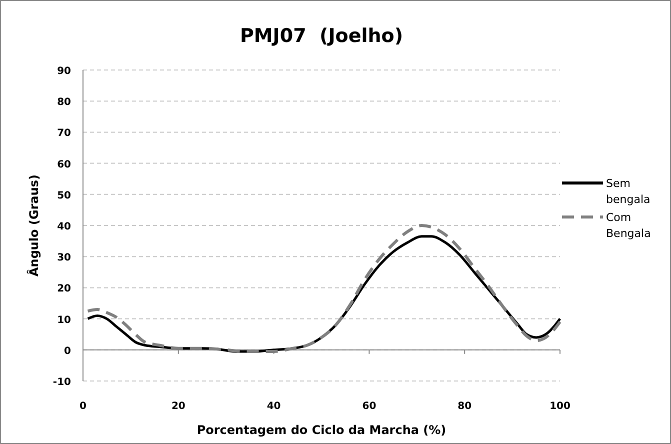  I want to click on x-tick-label: 60, so click(369, 406).